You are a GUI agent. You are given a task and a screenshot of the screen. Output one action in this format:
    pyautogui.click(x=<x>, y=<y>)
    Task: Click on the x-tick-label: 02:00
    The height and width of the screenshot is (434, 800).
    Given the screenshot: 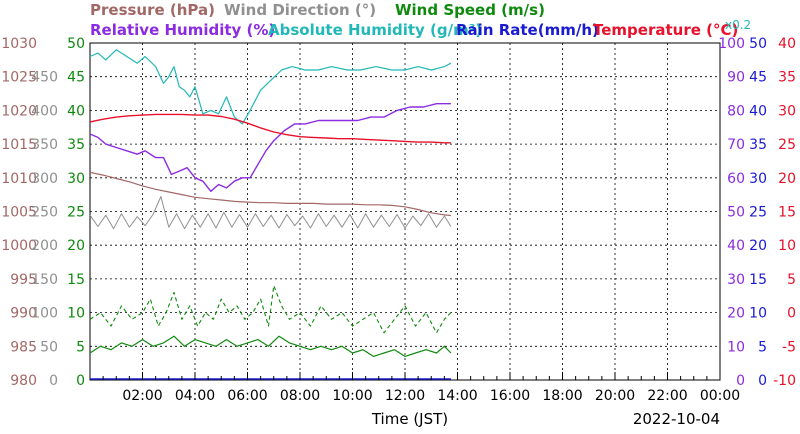 What is the action you would take?
    pyautogui.click(x=142, y=396)
    